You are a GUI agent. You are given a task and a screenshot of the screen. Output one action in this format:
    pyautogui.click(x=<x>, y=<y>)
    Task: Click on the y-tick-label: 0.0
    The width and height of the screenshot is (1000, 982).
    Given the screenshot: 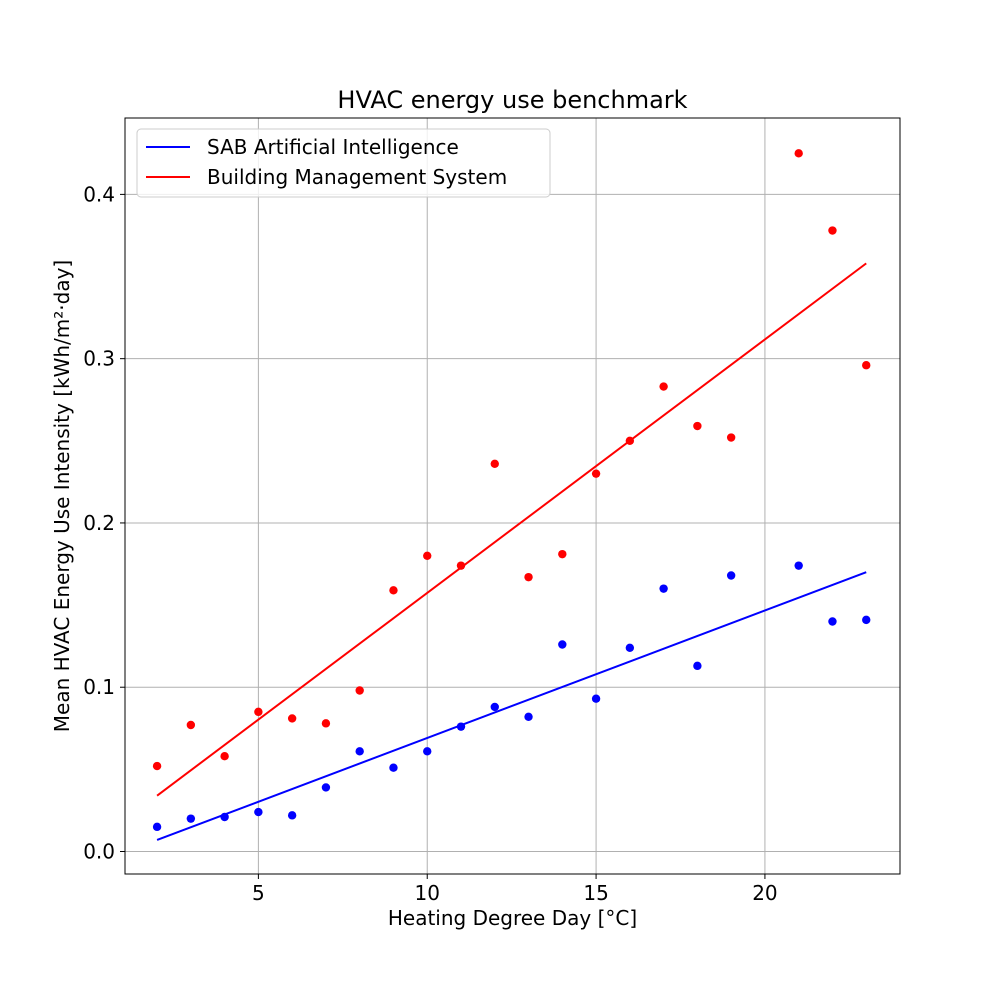 What is the action you would take?
    pyautogui.click(x=99, y=851)
    